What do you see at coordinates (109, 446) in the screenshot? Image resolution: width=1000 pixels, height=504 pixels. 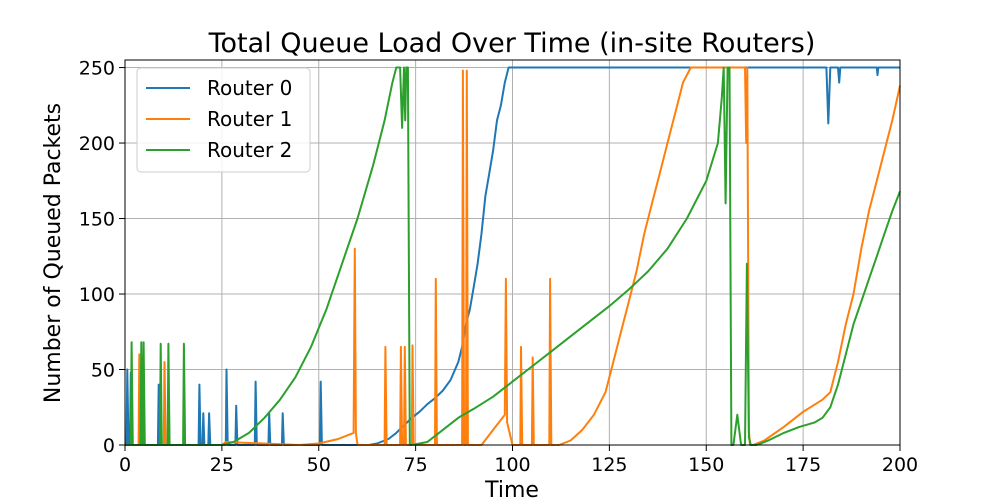 I see `y-tick-label: 0` at bounding box center [109, 446].